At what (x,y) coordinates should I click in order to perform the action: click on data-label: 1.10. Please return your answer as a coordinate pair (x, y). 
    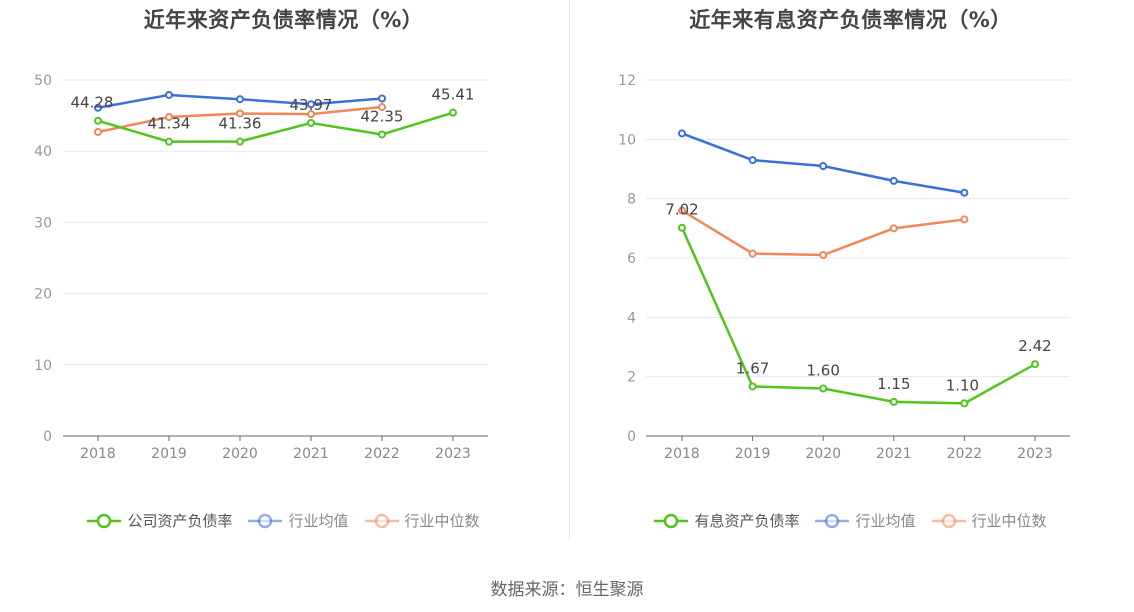
    Looking at the image, I should click on (962, 385).